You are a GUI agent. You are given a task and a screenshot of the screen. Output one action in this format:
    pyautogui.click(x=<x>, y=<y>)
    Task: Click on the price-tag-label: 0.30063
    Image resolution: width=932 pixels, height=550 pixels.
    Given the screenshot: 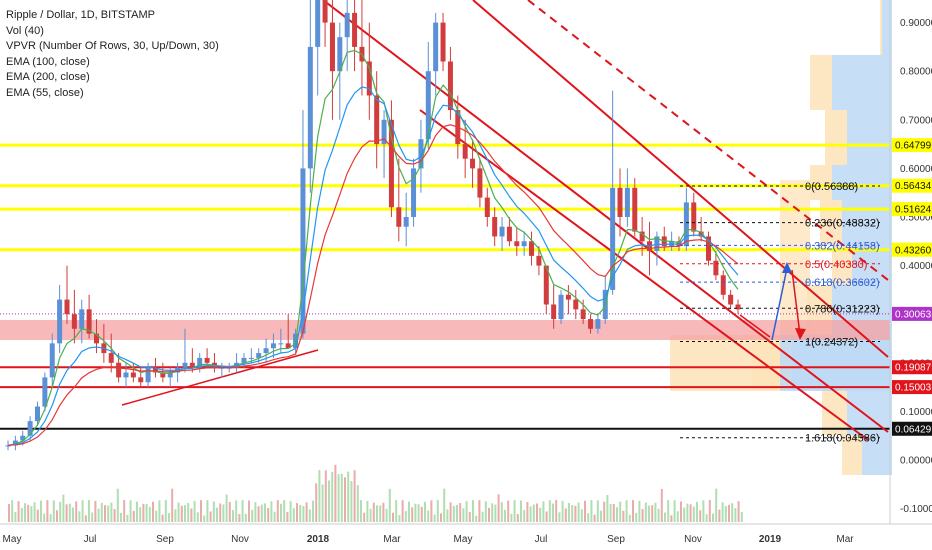 What is the action you would take?
    pyautogui.click(x=913, y=314)
    